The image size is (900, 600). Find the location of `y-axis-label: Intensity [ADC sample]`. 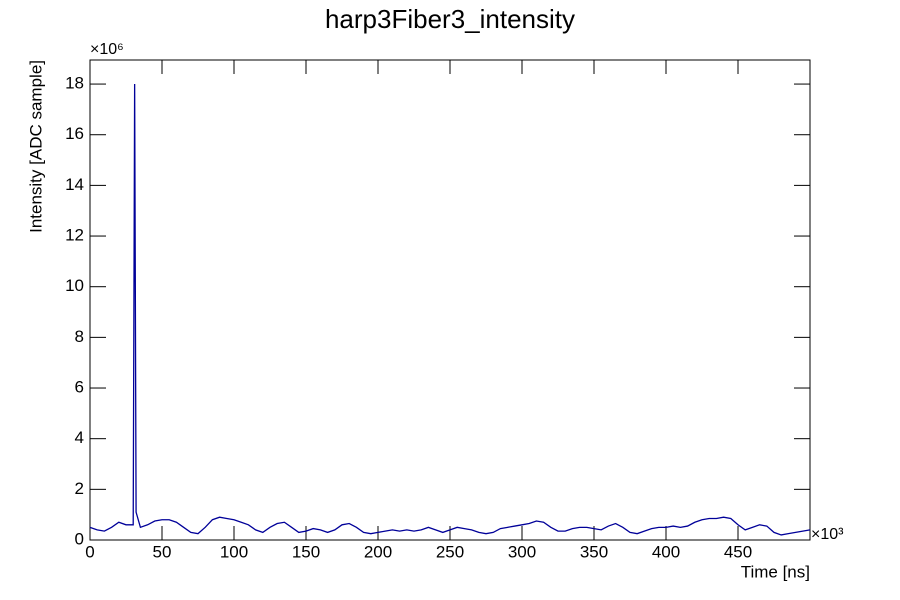

y-axis-label: Intensity [ADC sample] is located at coordinates (35, 146).